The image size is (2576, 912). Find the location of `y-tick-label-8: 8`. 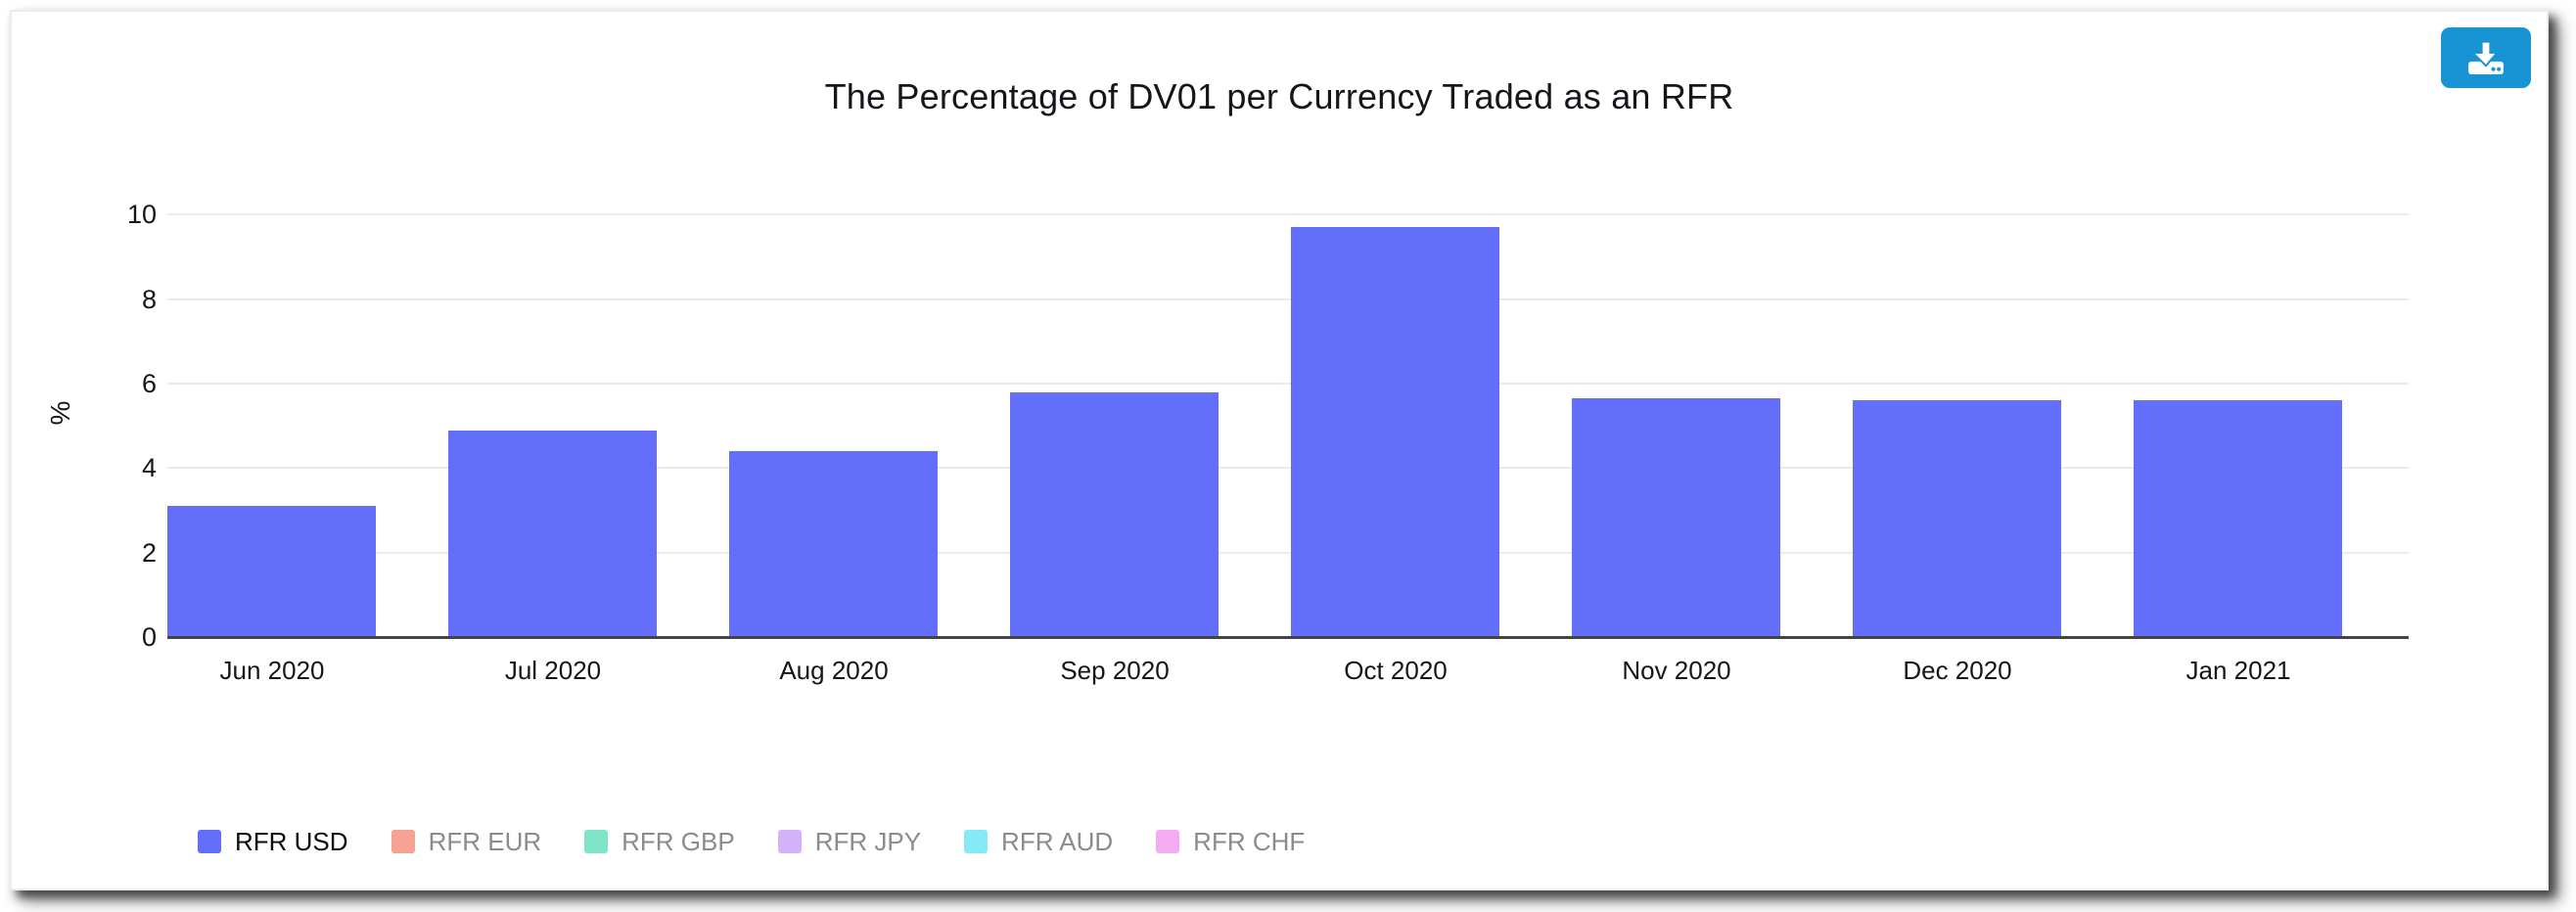

y-tick-label-8: 8 is located at coordinates (149, 299).